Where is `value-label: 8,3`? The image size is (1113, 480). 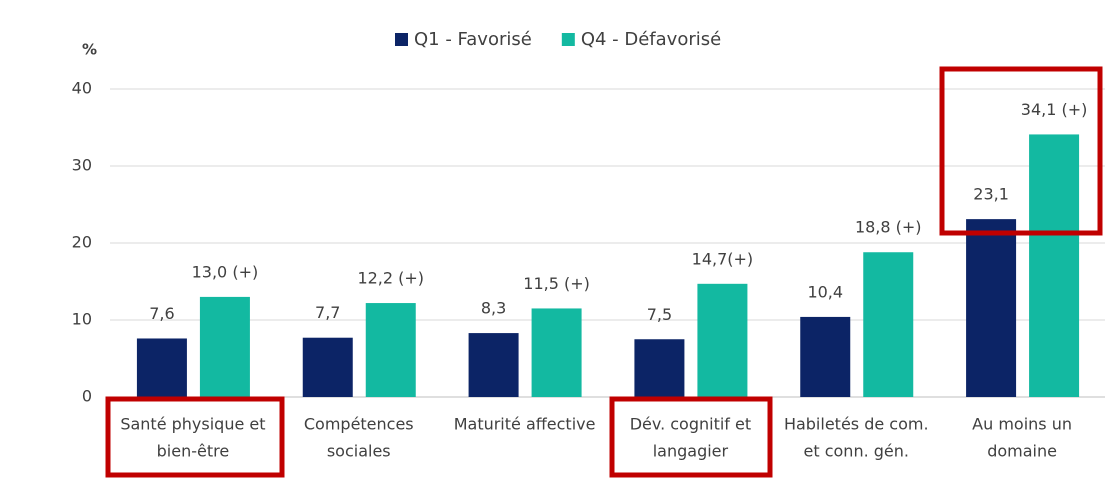 value-label: 8,3 is located at coordinates (493, 308).